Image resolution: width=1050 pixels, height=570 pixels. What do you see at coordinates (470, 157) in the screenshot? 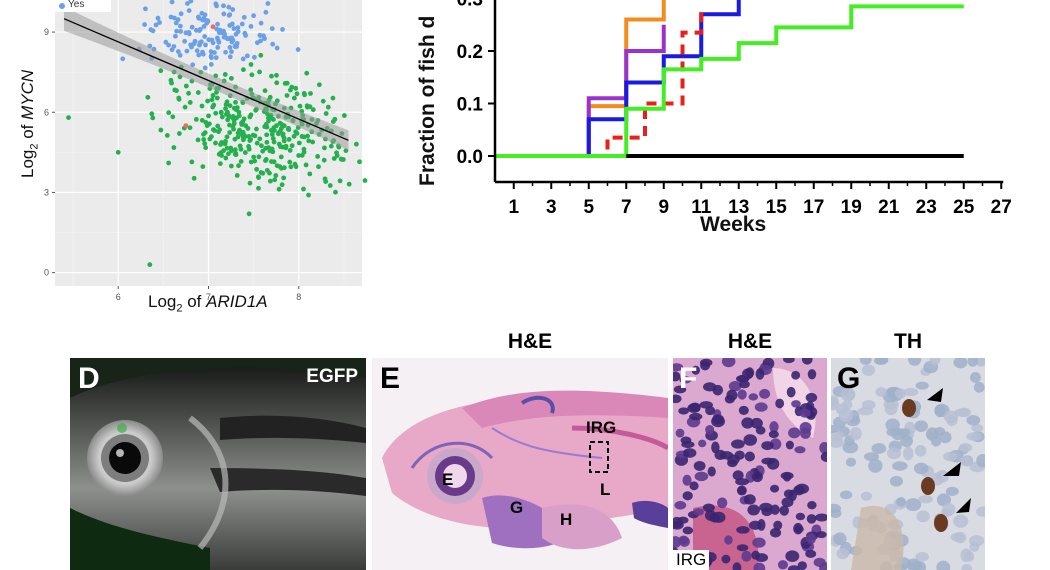
I see `step-y-tick-label: 0.0` at bounding box center [470, 157].